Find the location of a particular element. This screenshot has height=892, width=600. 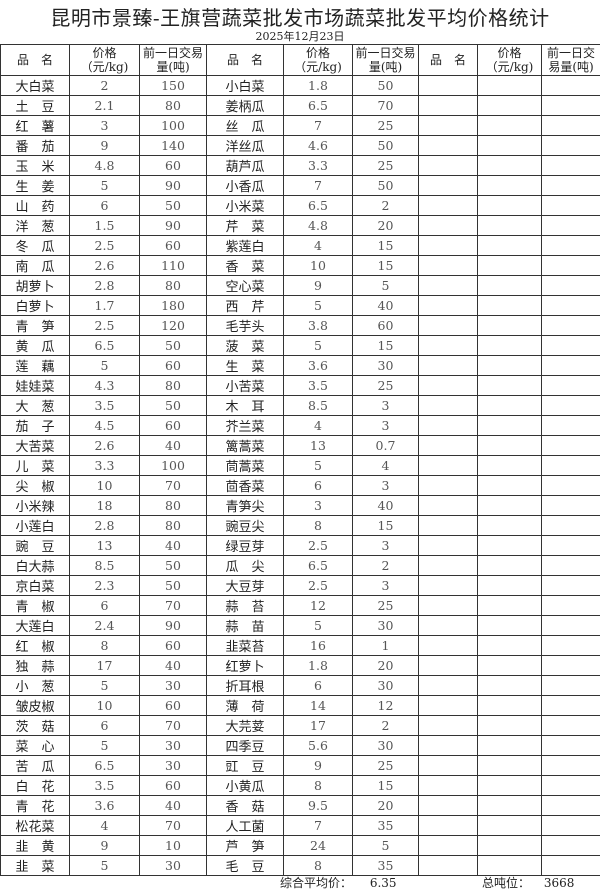

vegetable-name: 大豆芽 is located at coordinates (245, 585).